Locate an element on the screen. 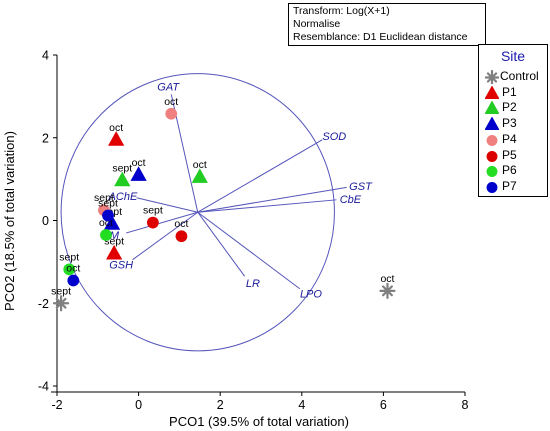  x-tick-label: -2 is located at coordinates (56, 405).